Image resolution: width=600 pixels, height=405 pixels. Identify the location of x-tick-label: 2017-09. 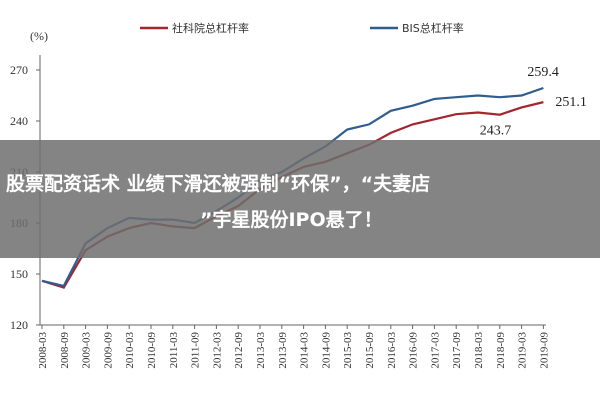
(457, 350).